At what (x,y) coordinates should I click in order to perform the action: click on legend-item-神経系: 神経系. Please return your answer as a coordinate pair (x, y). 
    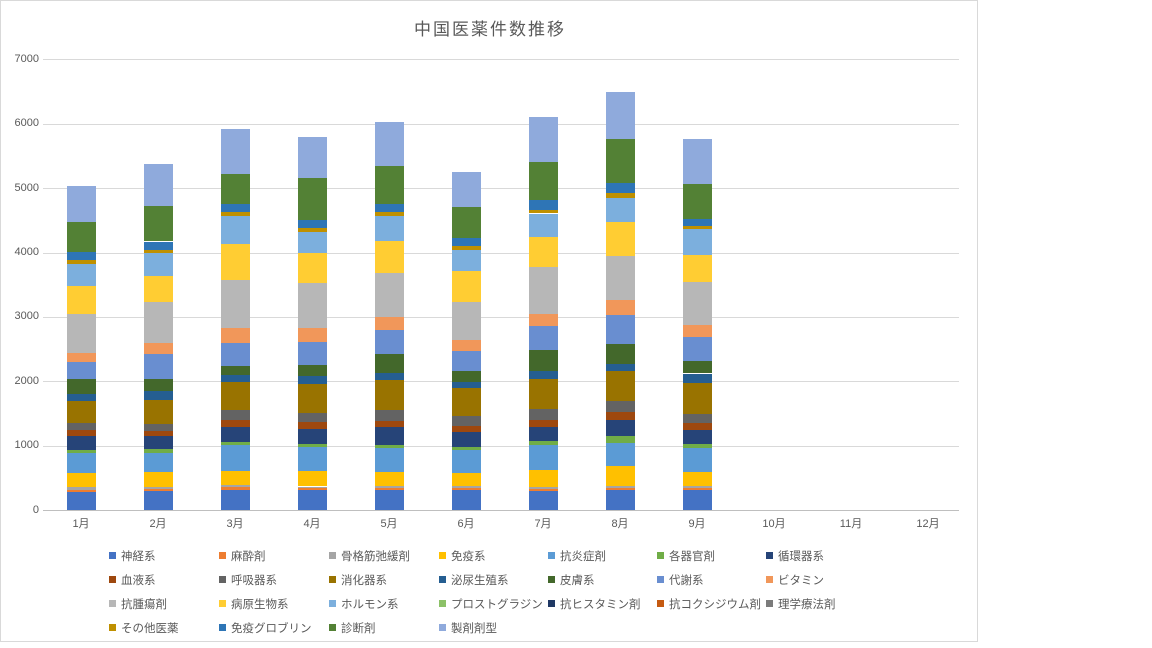
    Looking at the image, I should click on (132, 555).